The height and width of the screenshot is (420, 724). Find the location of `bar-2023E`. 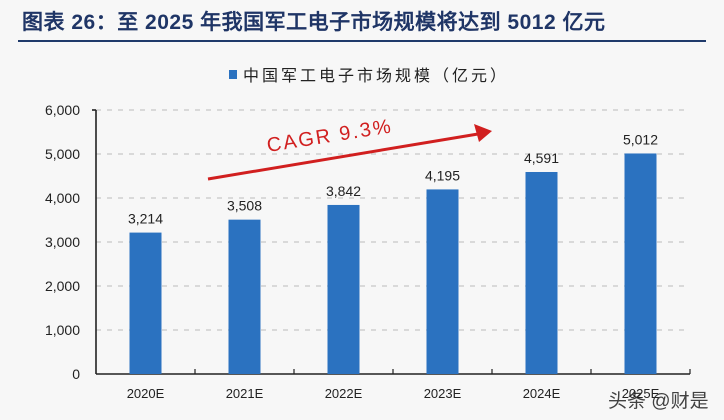

bar-2023E is located at coordinates (442, 281).